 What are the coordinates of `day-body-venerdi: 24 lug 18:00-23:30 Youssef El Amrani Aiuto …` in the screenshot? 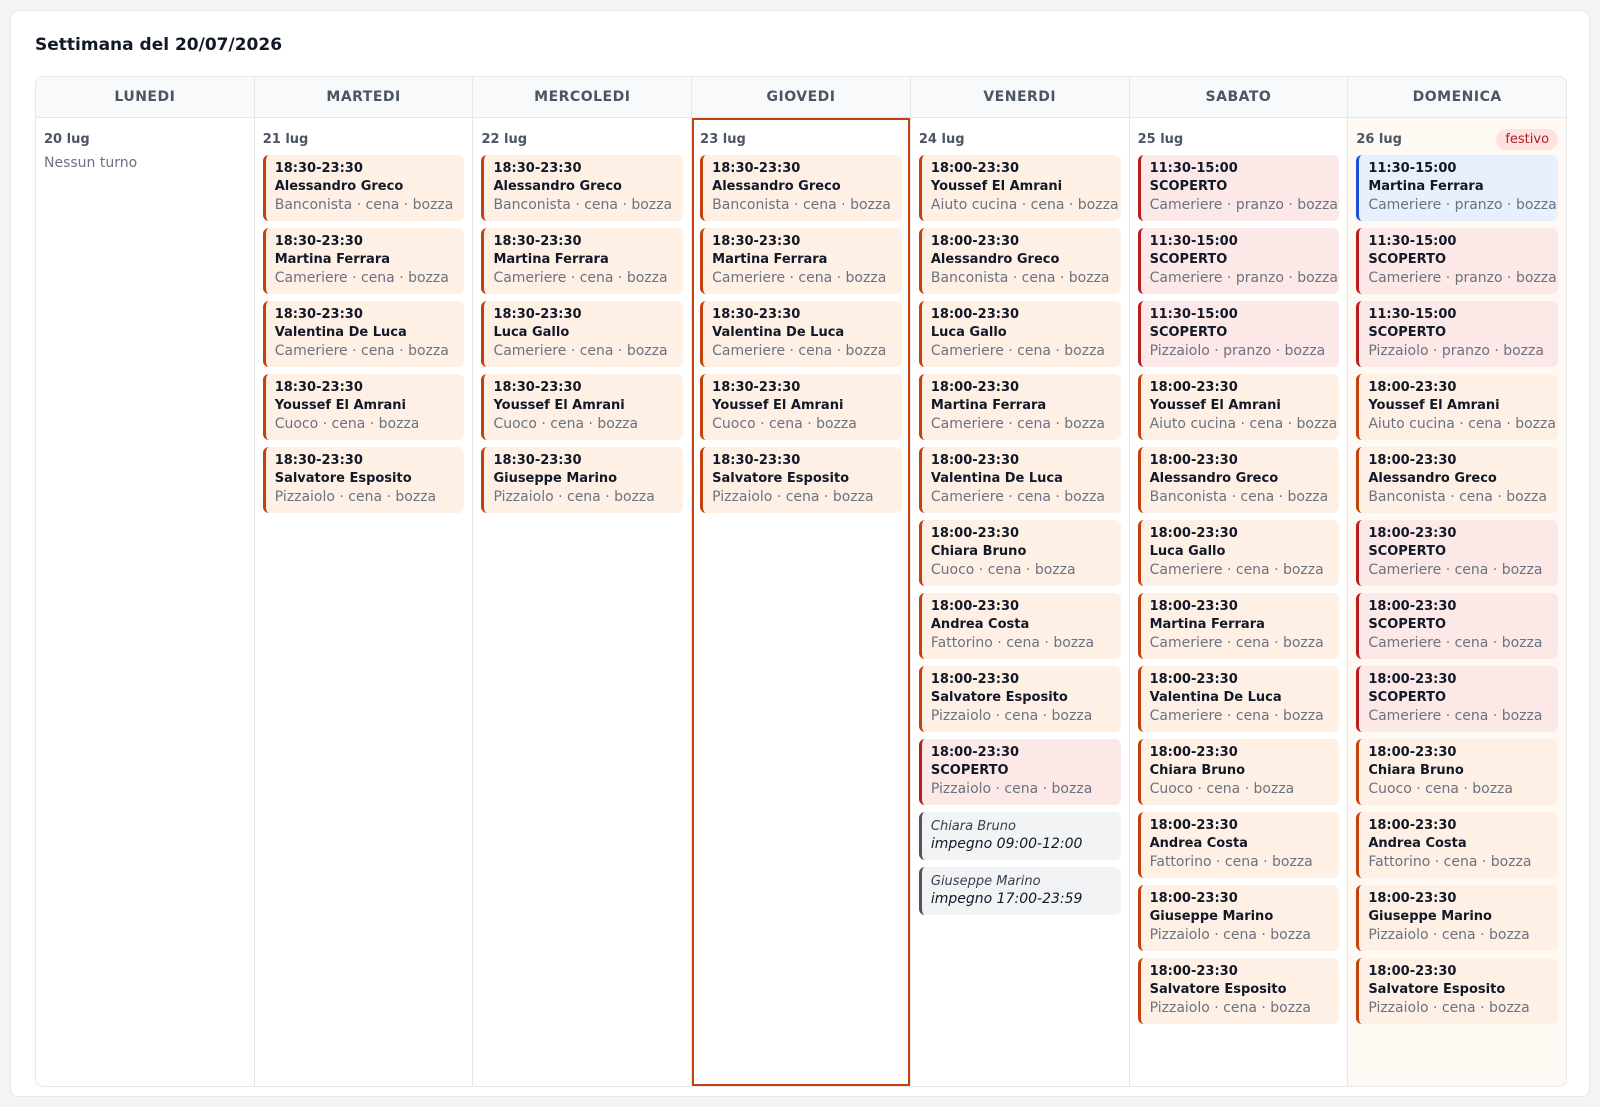 It's located at (1020, 602).